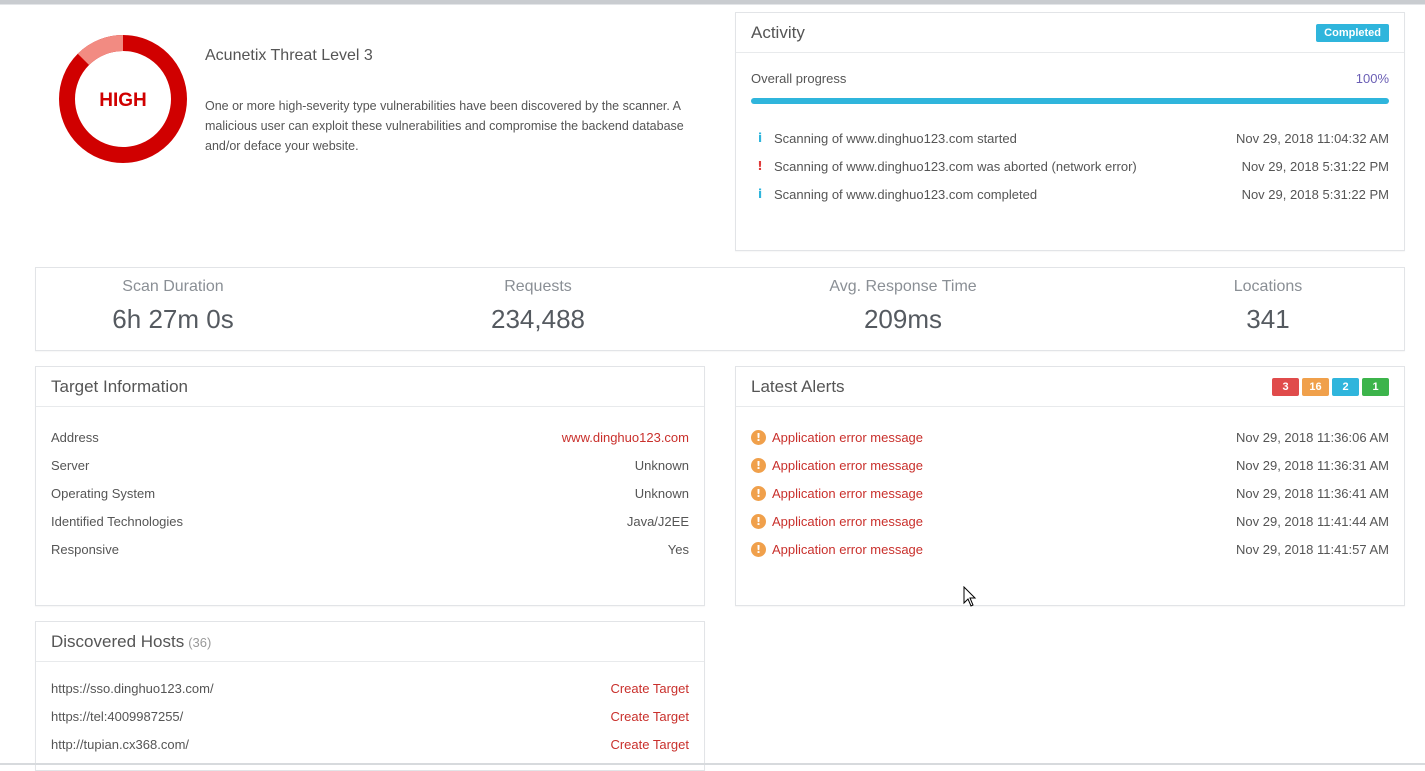 This screenshot has height=771, width=1425. What do you see at coordinates (370, 744) in the screenshot?
I see `host-row: http://tupian.cx368.com/ Create Target` at bounding box center [370, 744].